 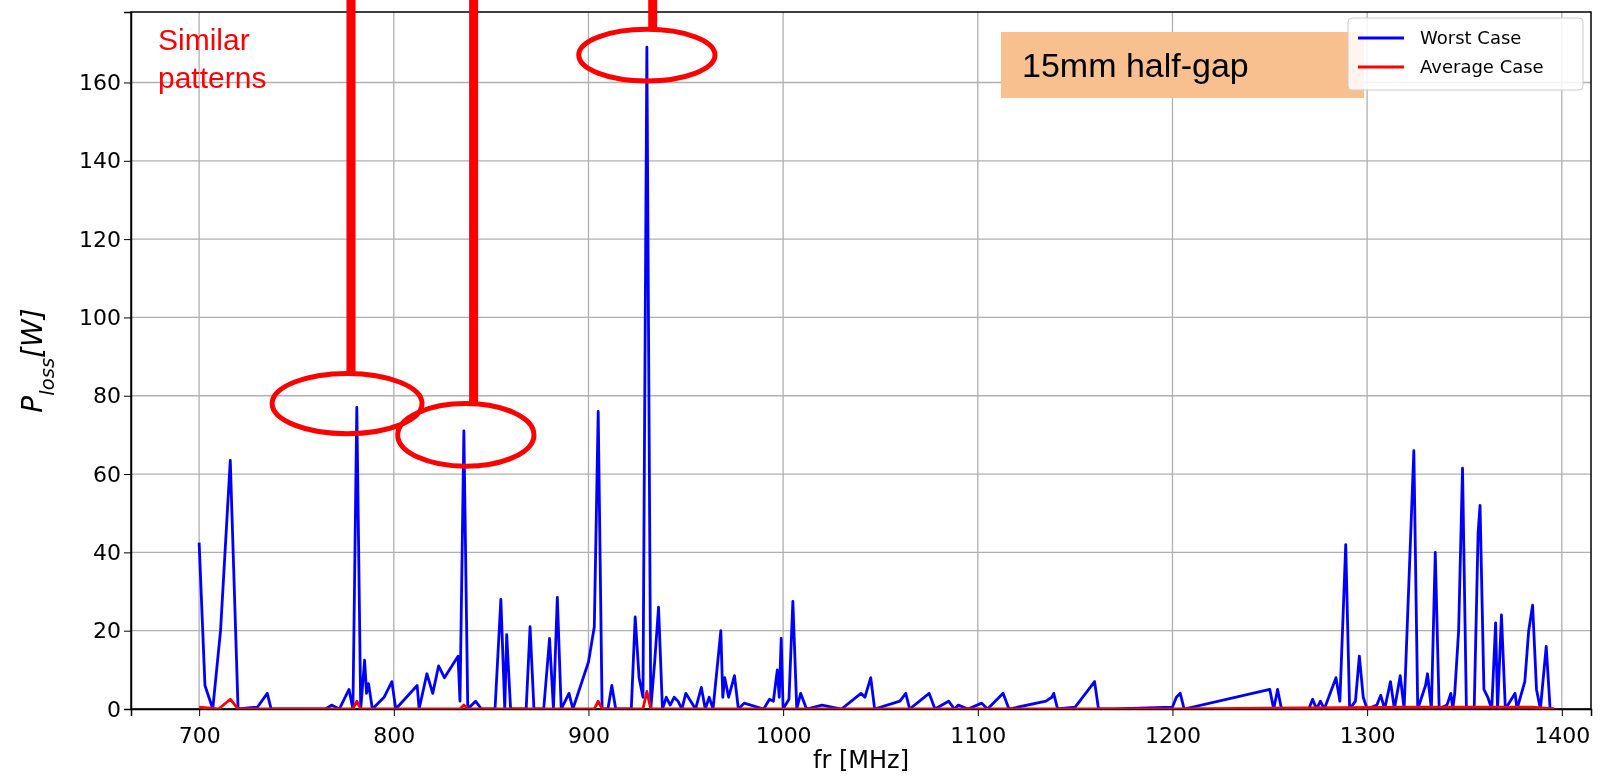 What do you see at coordinates (1367, 736) in the screenshot?
I see `x-tick-label: 1300` at bounding box center [1367, 736].